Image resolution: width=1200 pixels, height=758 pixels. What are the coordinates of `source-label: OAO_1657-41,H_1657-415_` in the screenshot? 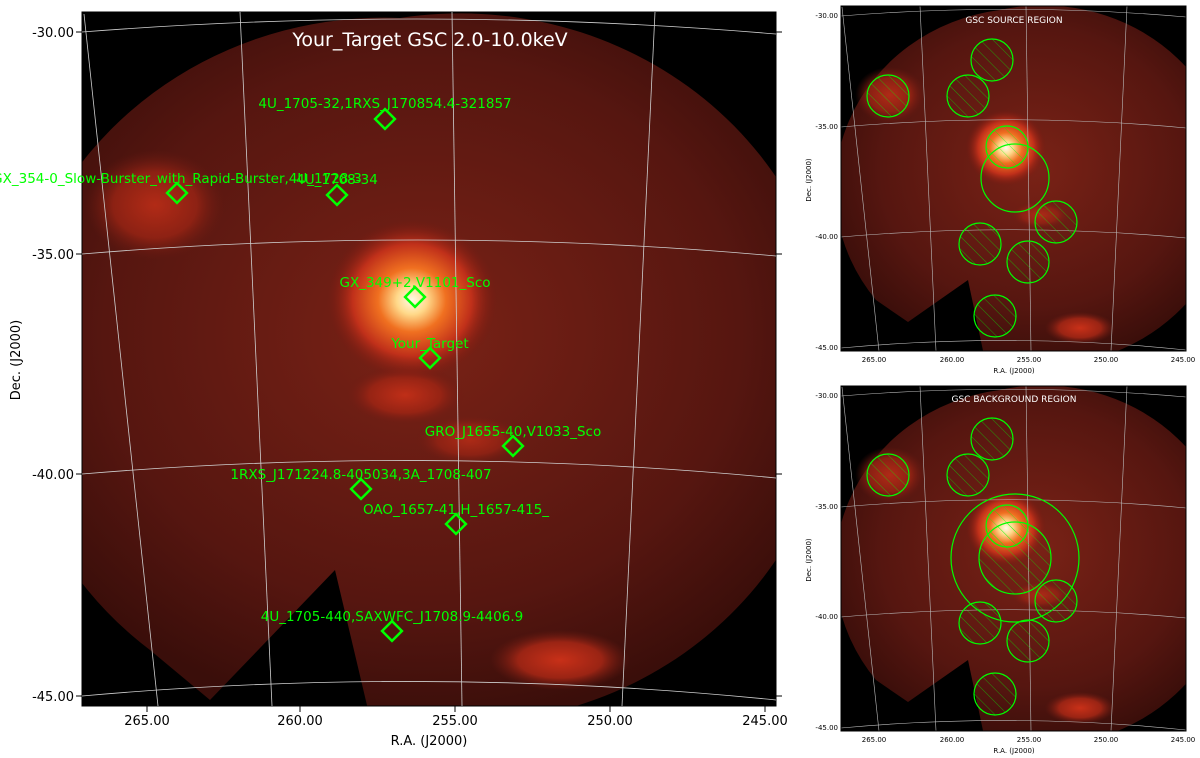 It's located at (456, 510).